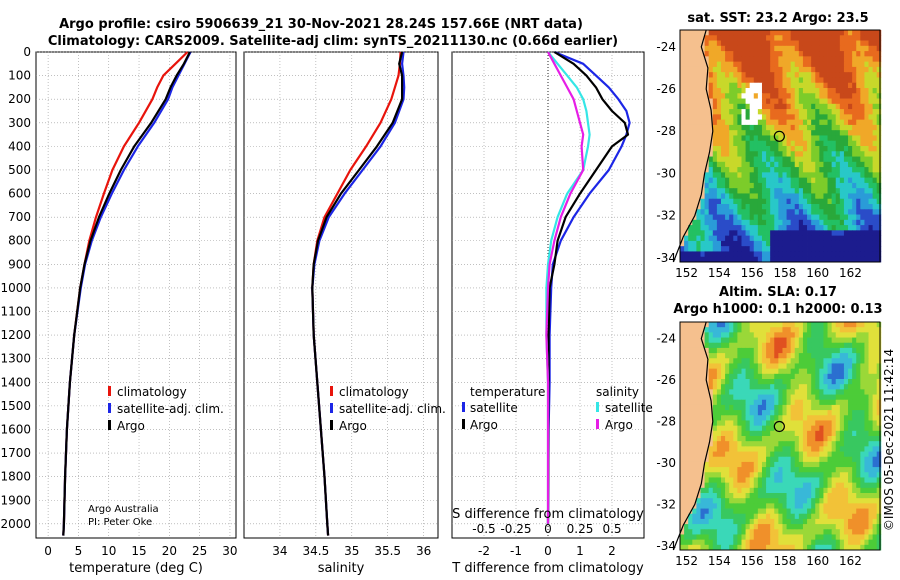  What do you see at coordinates (666, 216) in the screenshot?
I see `lat-tick-label: -32` at bounding box center [666, 216].